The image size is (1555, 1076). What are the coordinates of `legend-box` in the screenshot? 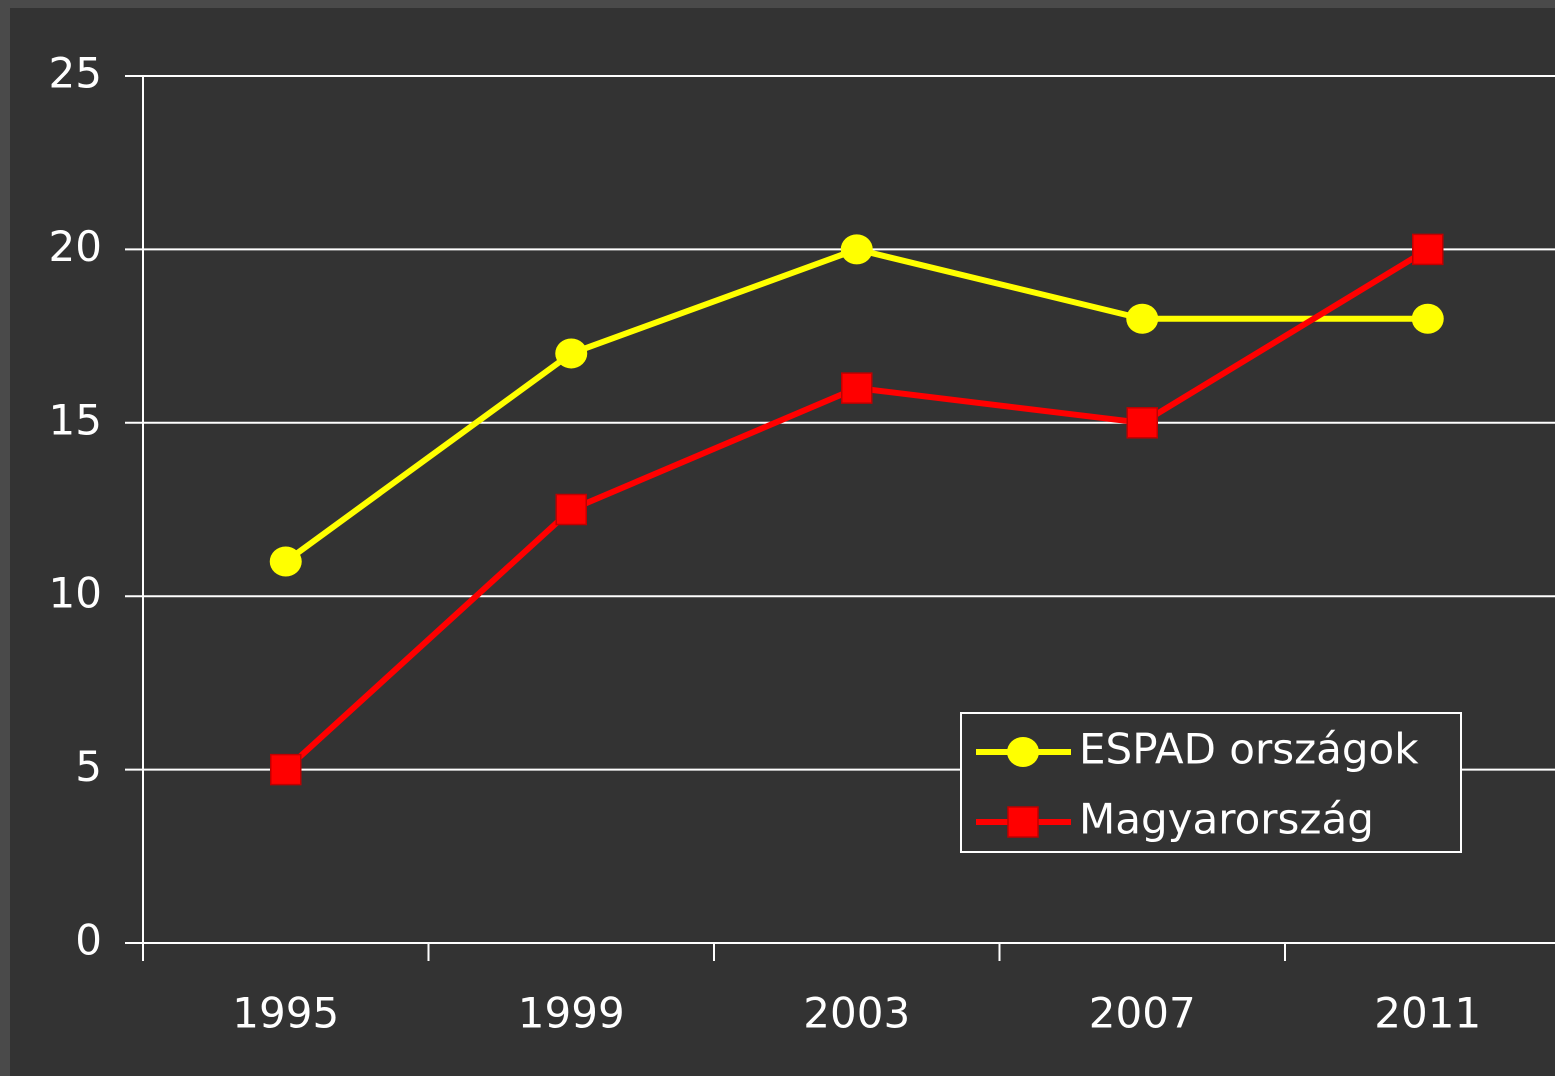 It's located at (1211, 782).